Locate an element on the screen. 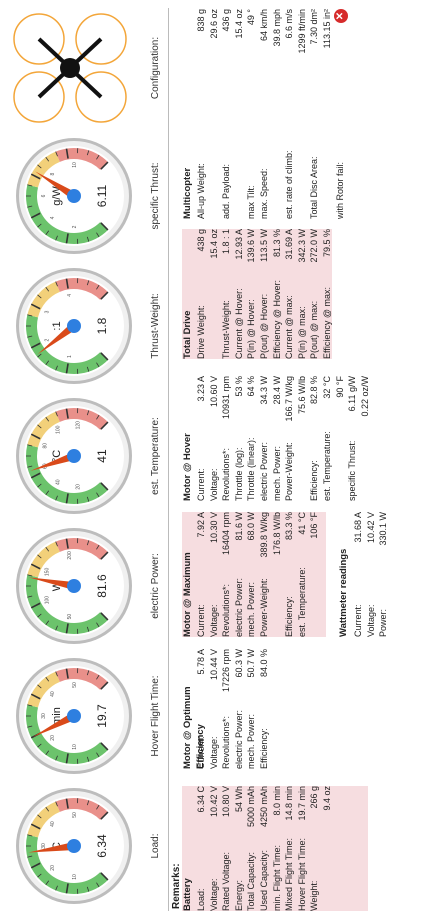 Image resolution: width=425 pixels, height=919 pixels. row-value: 81.6 W is located at coordinates (238, 526).